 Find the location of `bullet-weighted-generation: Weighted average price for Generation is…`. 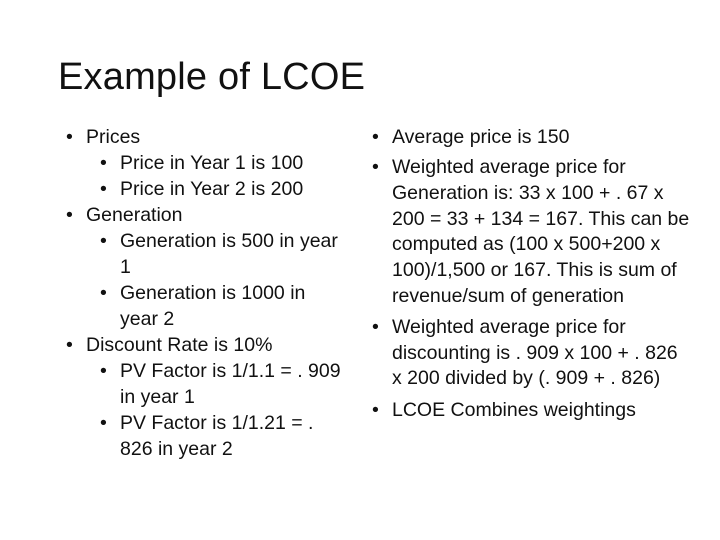

bullet-weighted-generation: Weighted average price for Generation is… is located at coordinates (532, 232).